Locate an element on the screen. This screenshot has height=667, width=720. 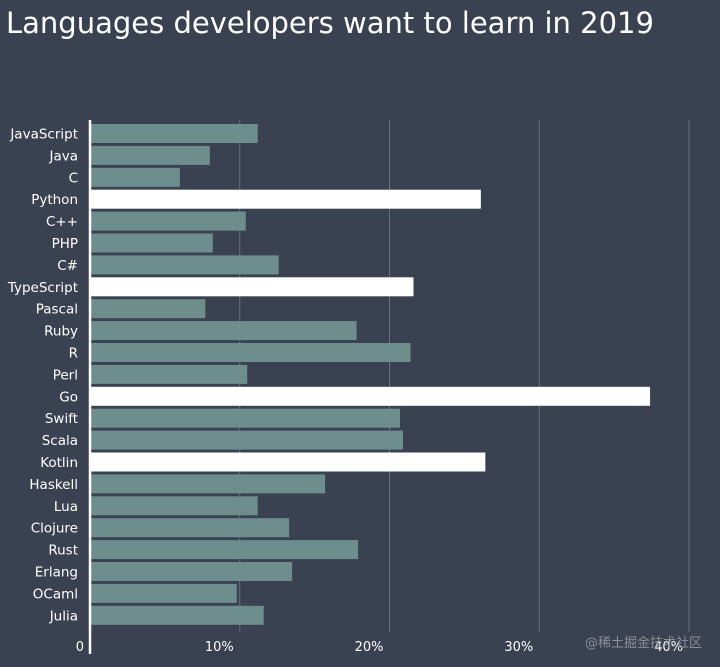
bar-typescript is located at coordinates (252, 287).